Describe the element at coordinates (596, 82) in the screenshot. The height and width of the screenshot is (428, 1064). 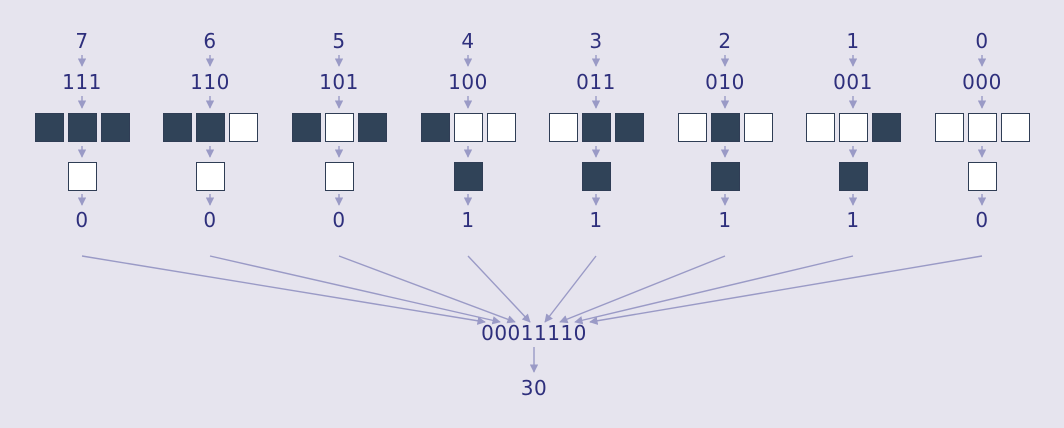
I see `neighborhood-binary: 011` at that location.